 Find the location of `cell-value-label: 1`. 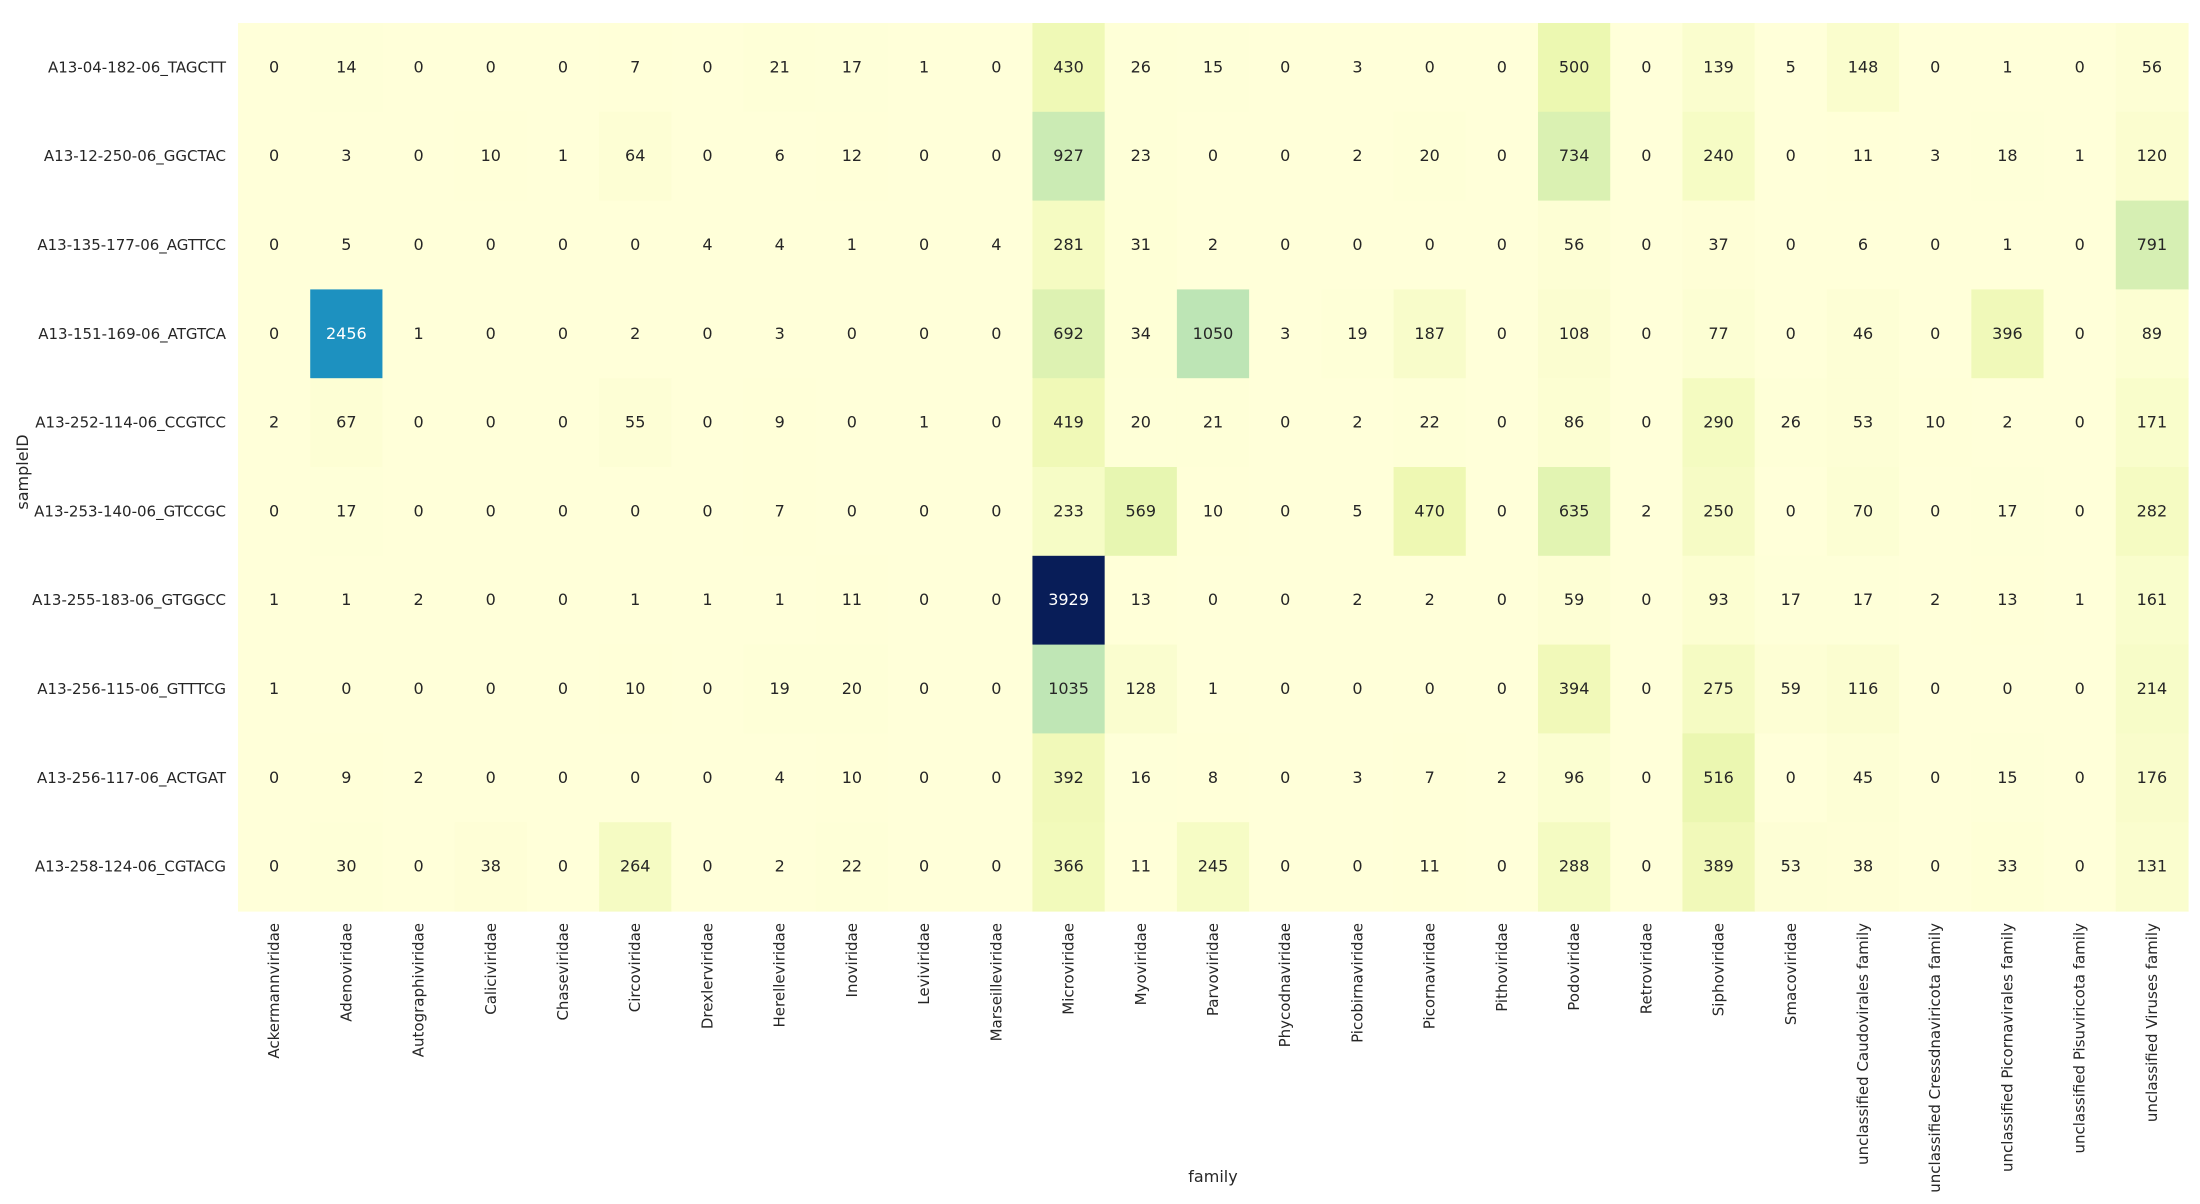

cell-value-label: 1 is located at coordinates (346, 599).